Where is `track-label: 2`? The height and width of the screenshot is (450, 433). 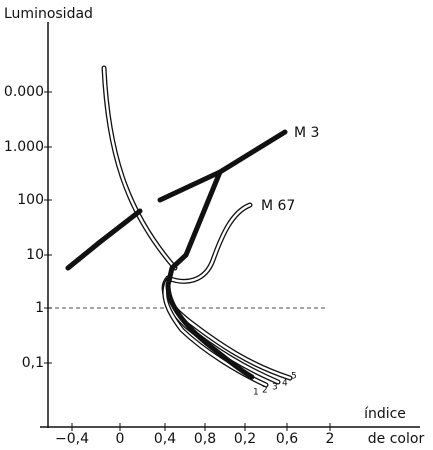
track-label: 2 is located at coordinates (265, 391).